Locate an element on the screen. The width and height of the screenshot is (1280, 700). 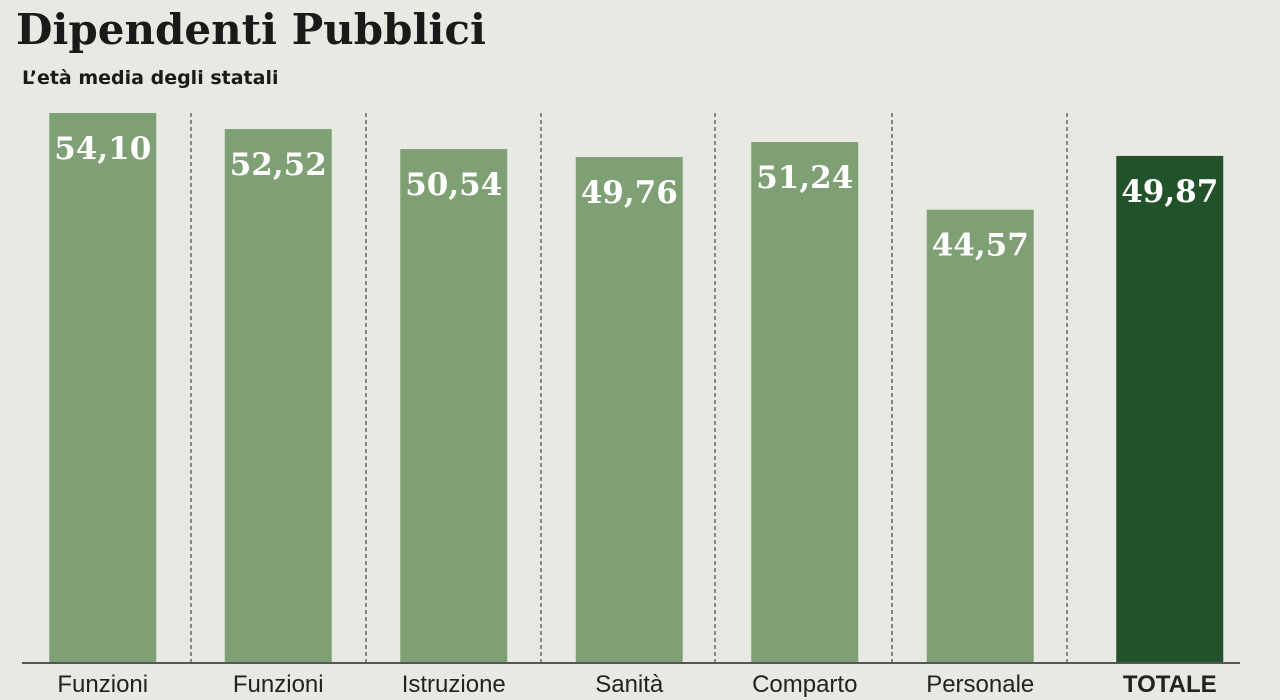
value-label: 49,87 is located at coordinates (1169, 192).